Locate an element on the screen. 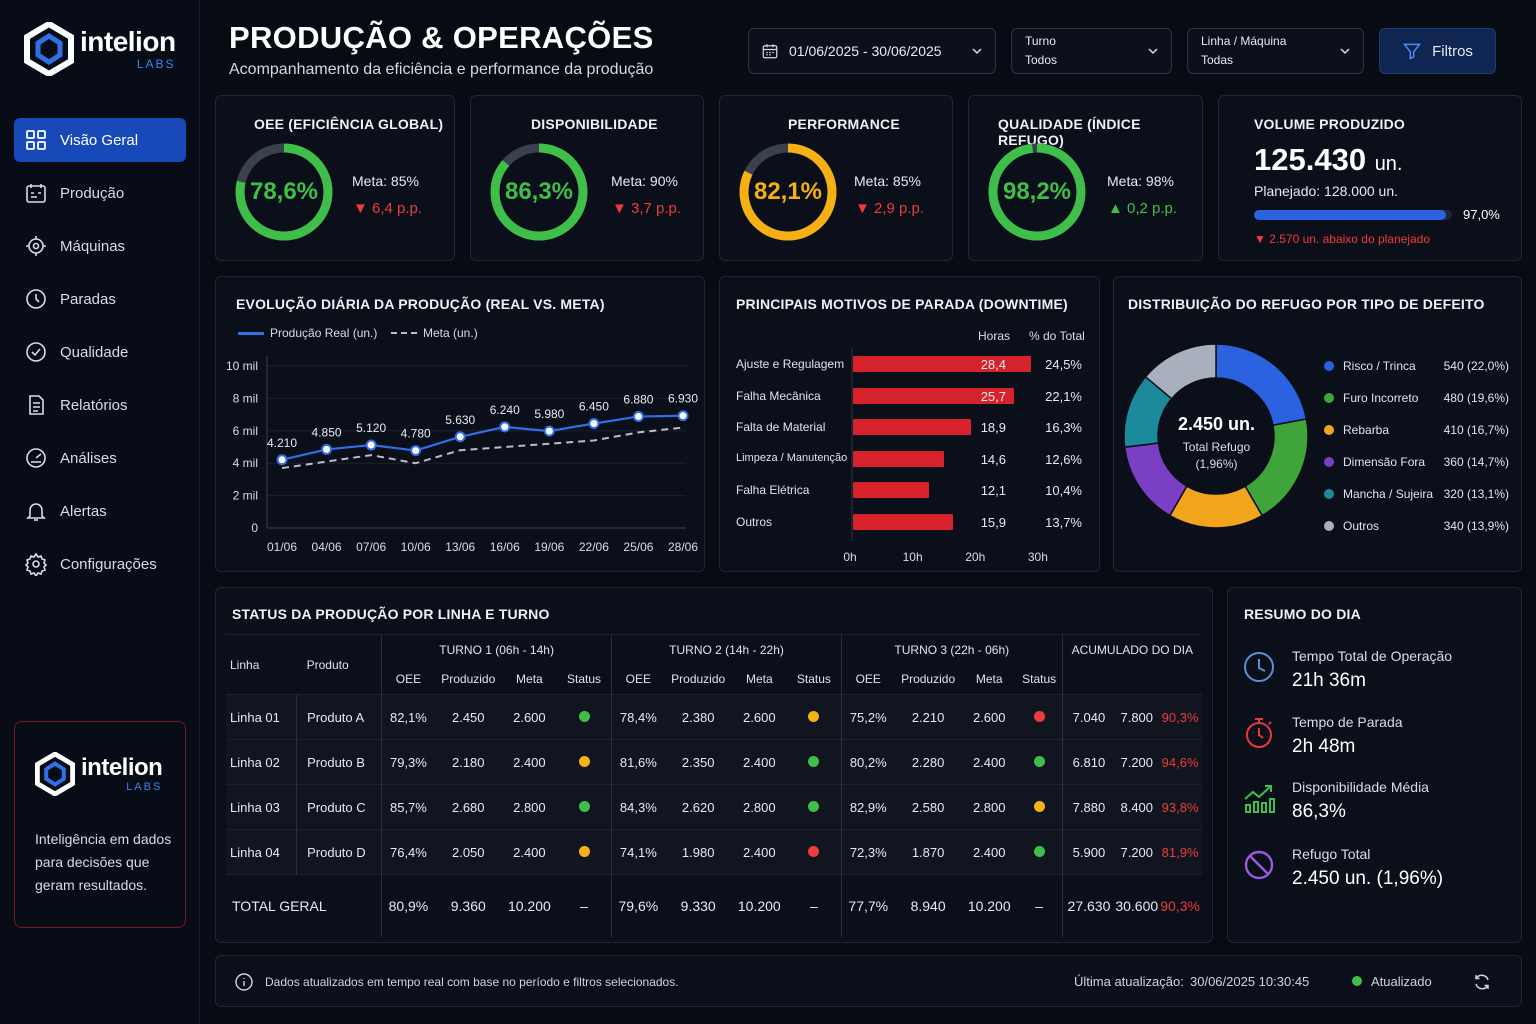 The image size is (1536, 1024). kpi-value: 78,6% is located at coordinates (284, 191).